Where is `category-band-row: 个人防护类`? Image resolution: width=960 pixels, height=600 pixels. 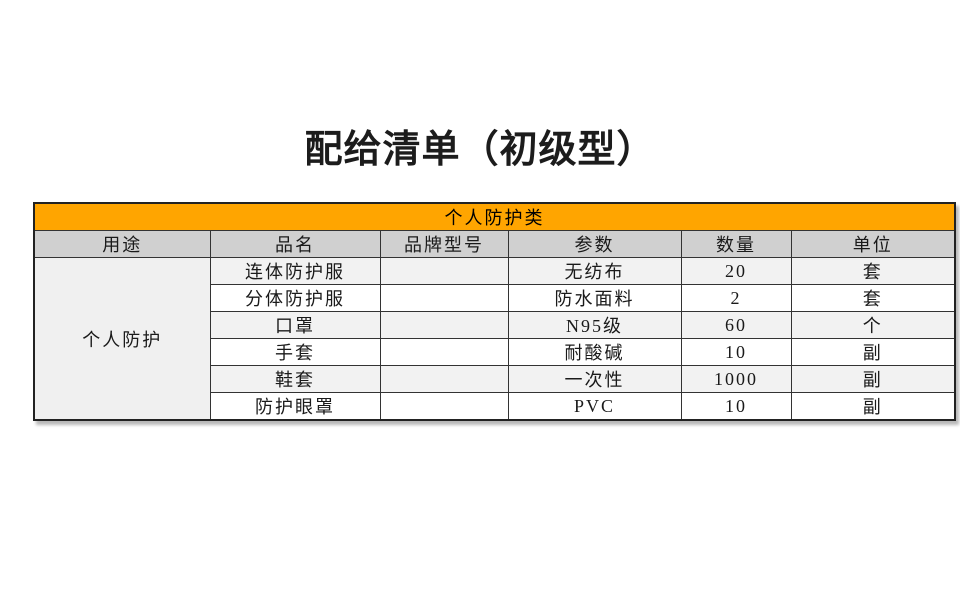
category-band-row: 个人防护类 is located at coordinates (494, 216).